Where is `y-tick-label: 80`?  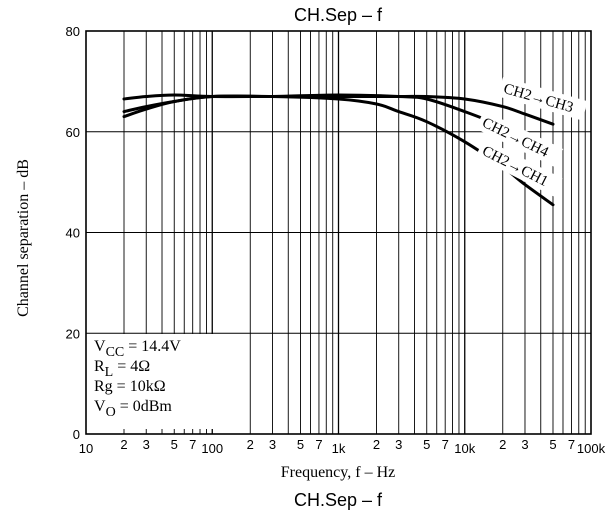
y-tick-label: 80 is located at coordinates (73, 31).